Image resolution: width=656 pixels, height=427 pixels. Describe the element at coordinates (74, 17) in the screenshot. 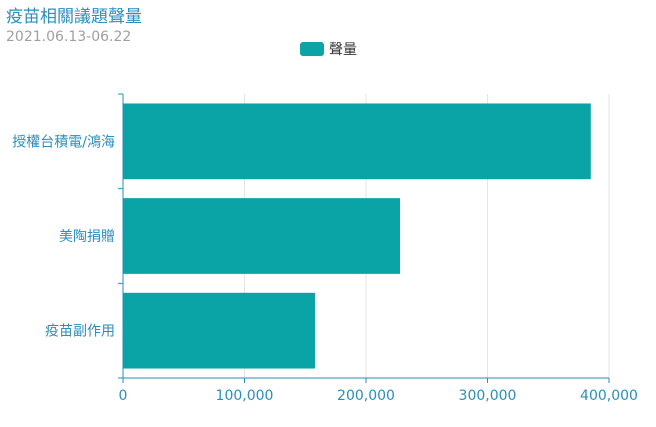

I see `chart-title: 疫苗相關議題聲量` at that location.